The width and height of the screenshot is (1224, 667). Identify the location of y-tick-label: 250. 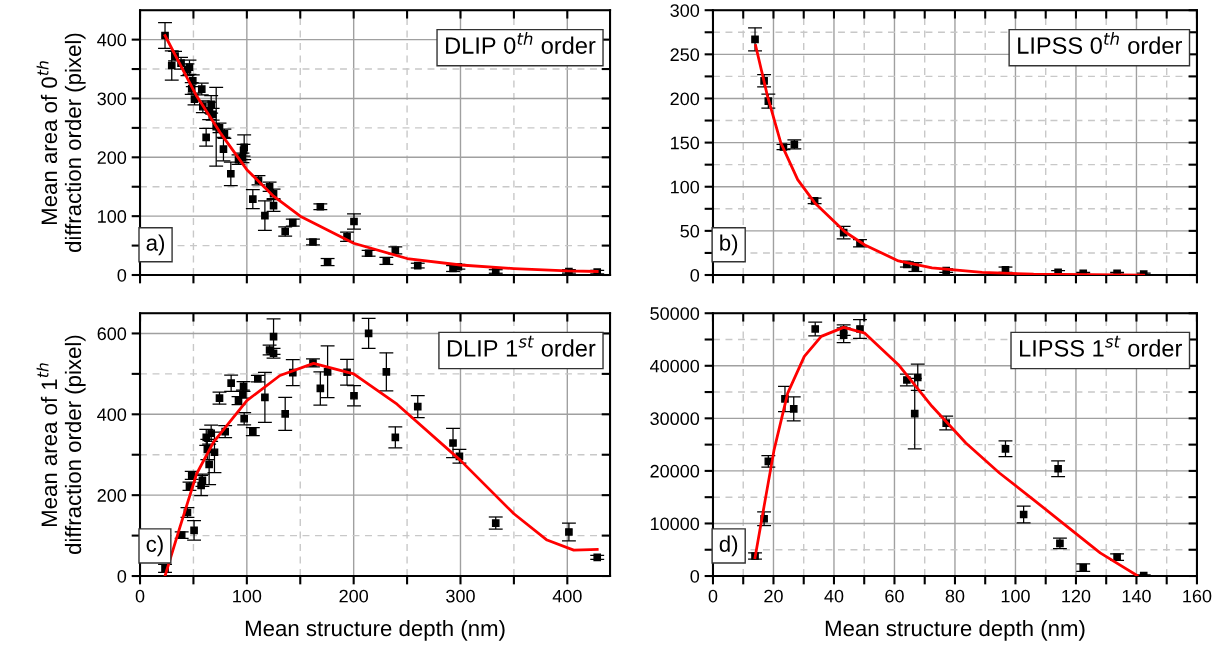
(685, 55).